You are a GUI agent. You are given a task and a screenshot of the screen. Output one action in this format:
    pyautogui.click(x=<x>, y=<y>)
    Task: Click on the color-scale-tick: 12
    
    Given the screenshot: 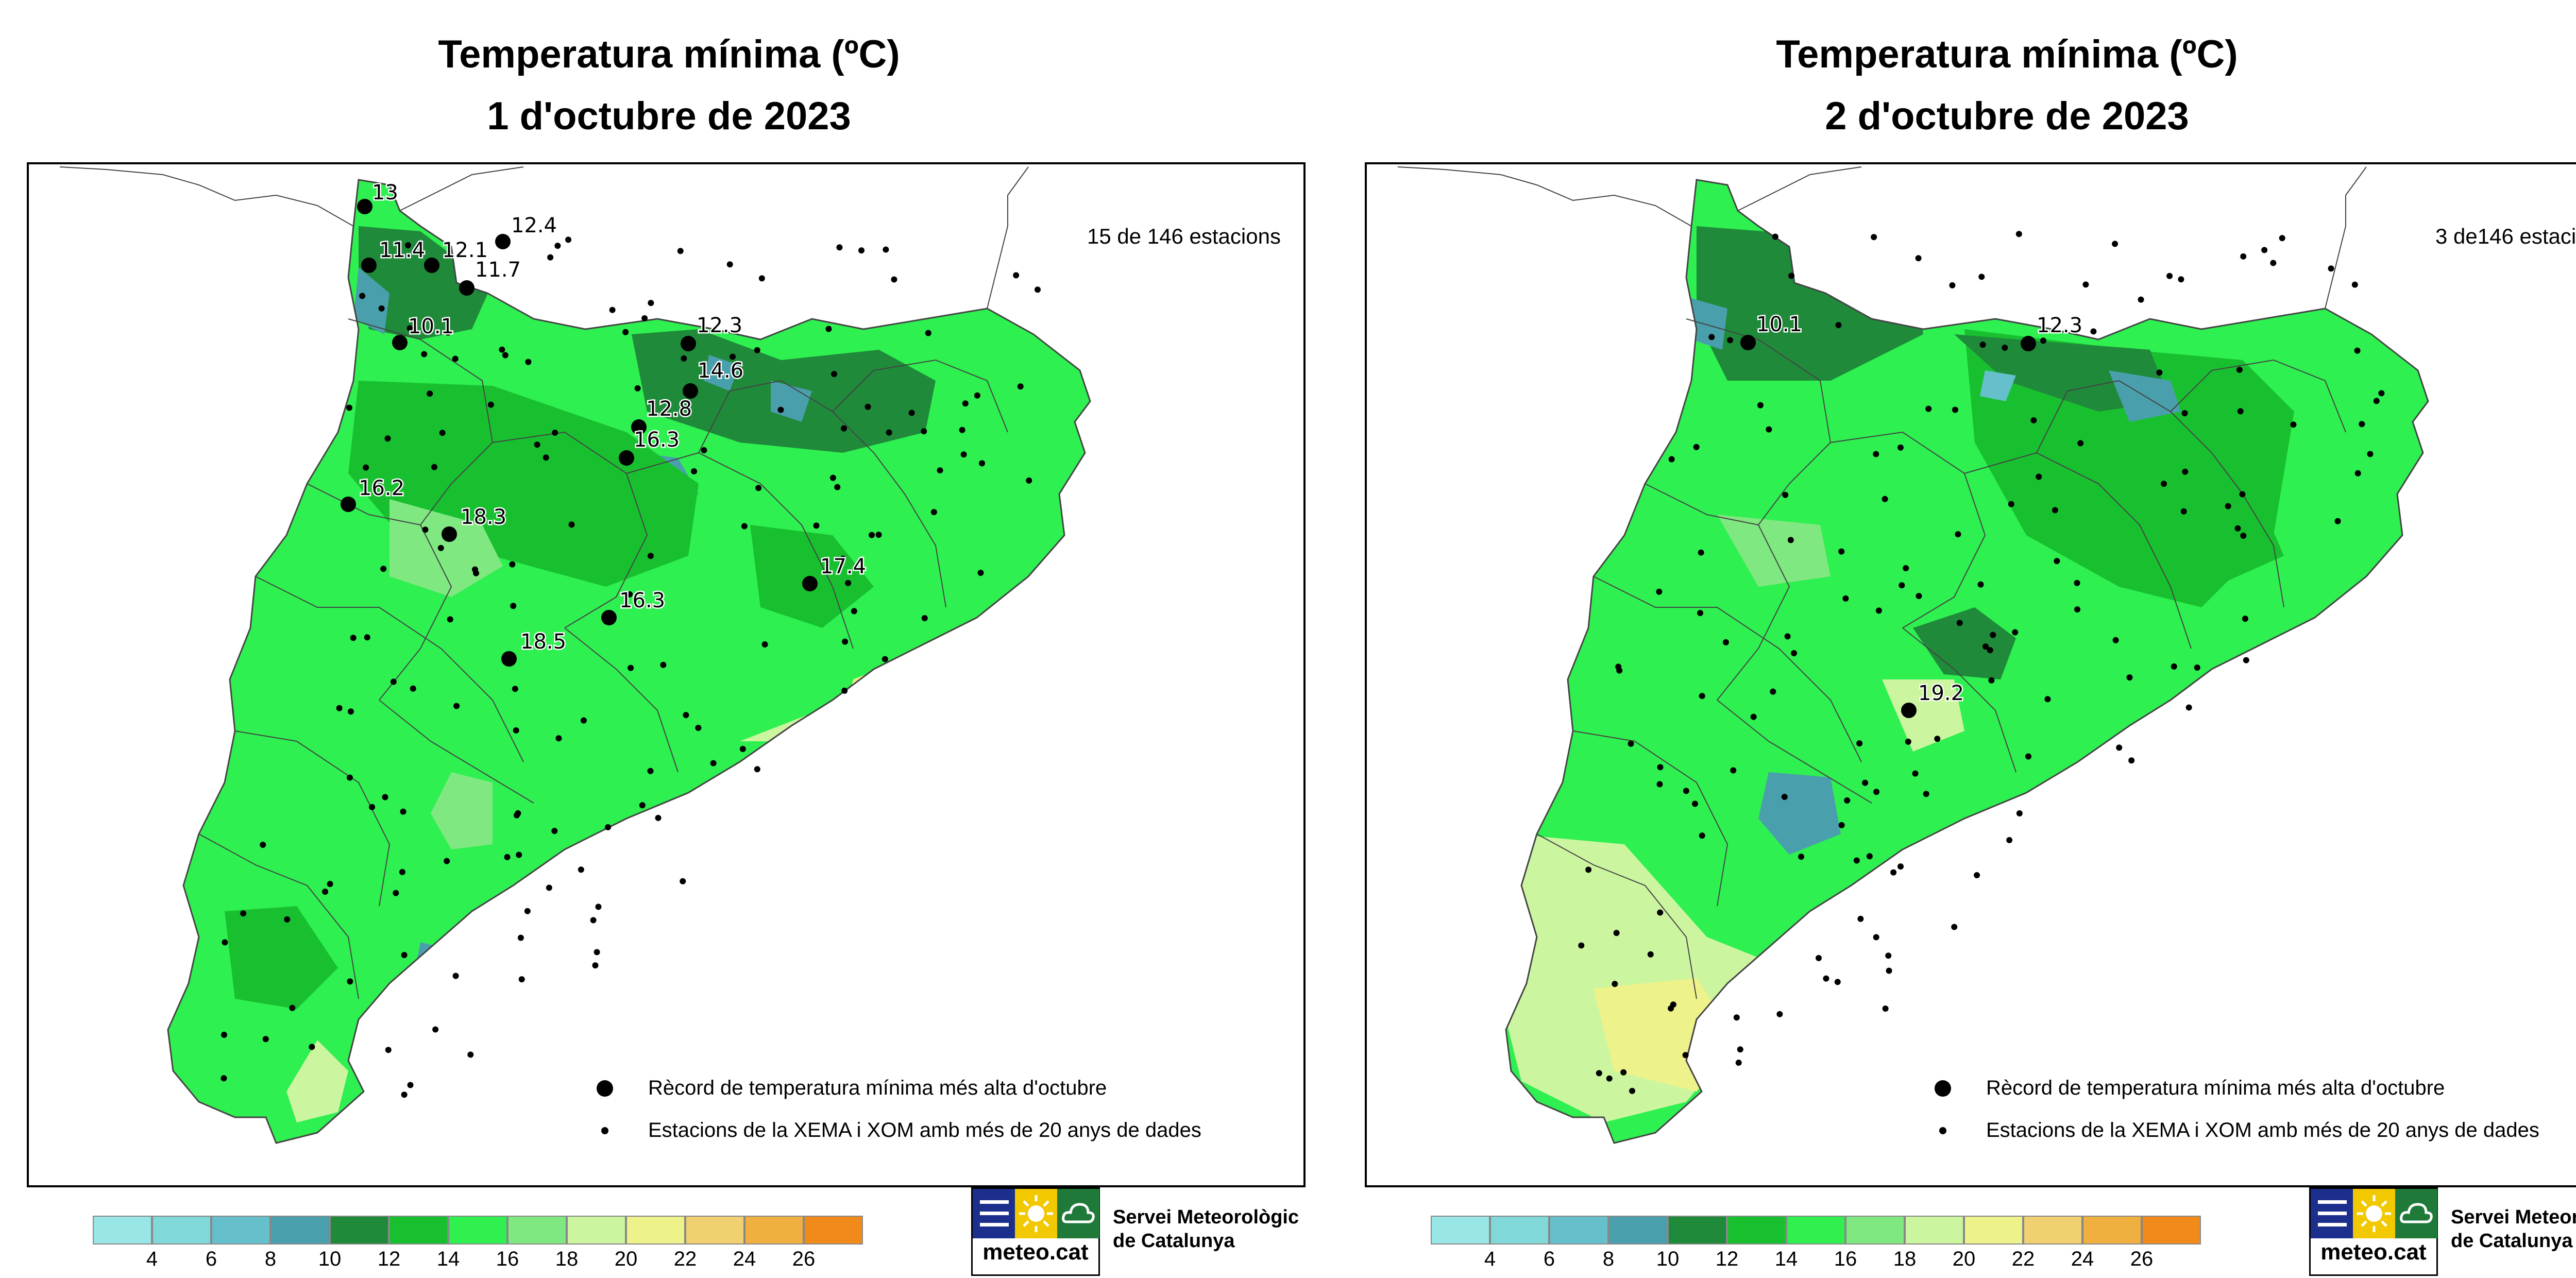 What is the action you would take?
    pyautogui.click(x=389, y=1259)
    